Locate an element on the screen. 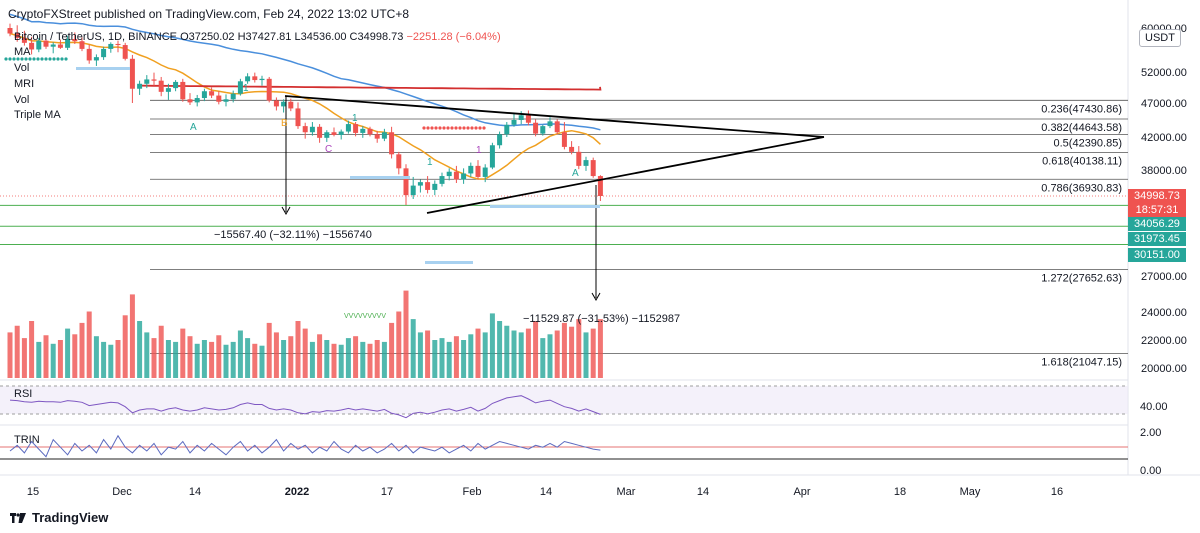  price-tag-support-3: 30151.00 is located at coordinates (1157, 255).